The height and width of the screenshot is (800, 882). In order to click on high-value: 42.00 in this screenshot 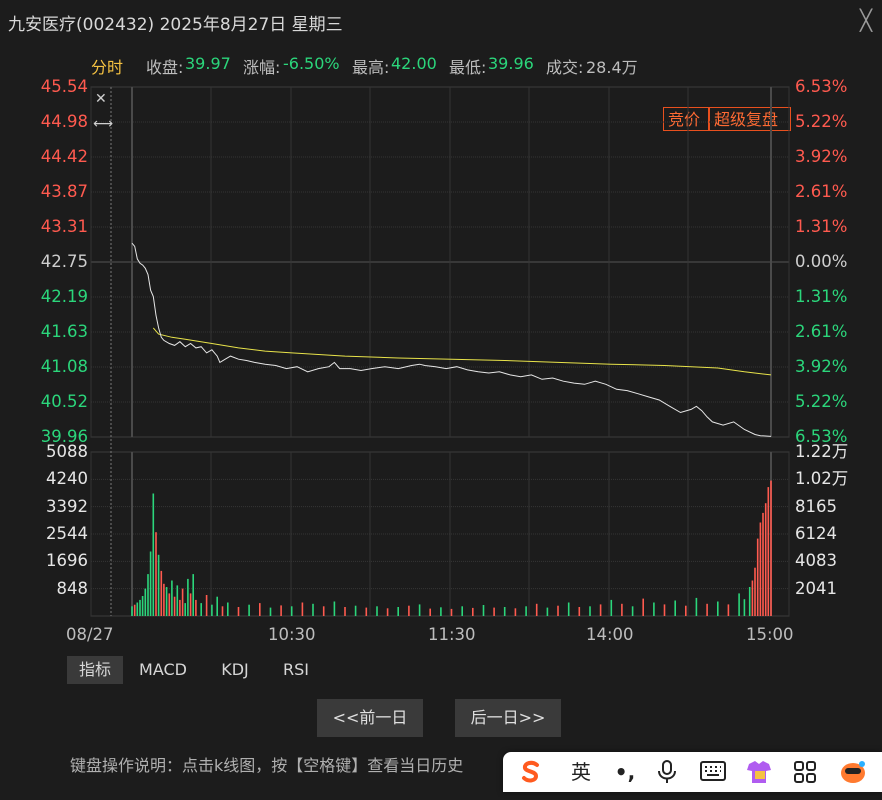, I will do `click(414, 63)`.